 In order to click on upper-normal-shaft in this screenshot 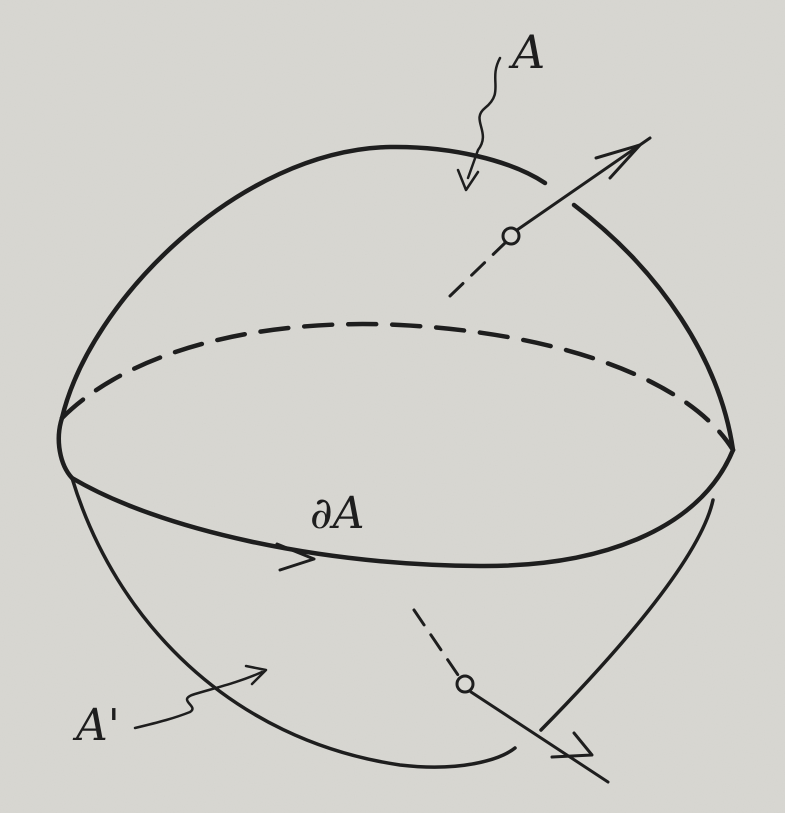, I will do `click(583, 184)`.